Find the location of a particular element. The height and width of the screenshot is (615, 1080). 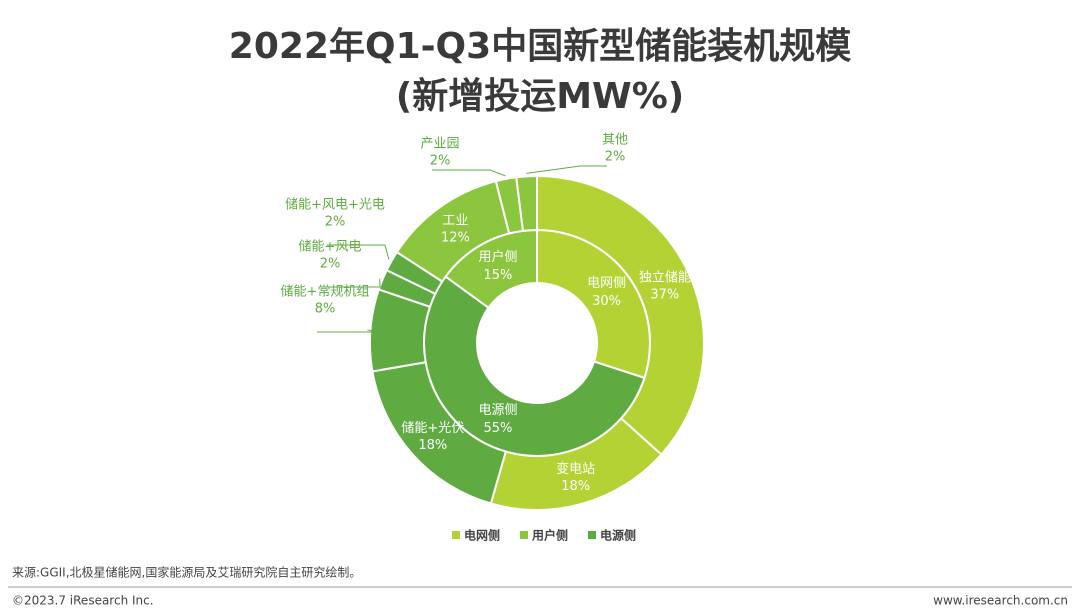

outer-label: 产业园 is located at coordinates (439, 144).